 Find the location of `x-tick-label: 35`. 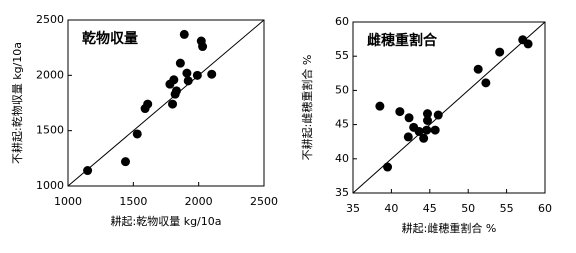

x-tick-label: 35 is located at coordinates (353, 208).